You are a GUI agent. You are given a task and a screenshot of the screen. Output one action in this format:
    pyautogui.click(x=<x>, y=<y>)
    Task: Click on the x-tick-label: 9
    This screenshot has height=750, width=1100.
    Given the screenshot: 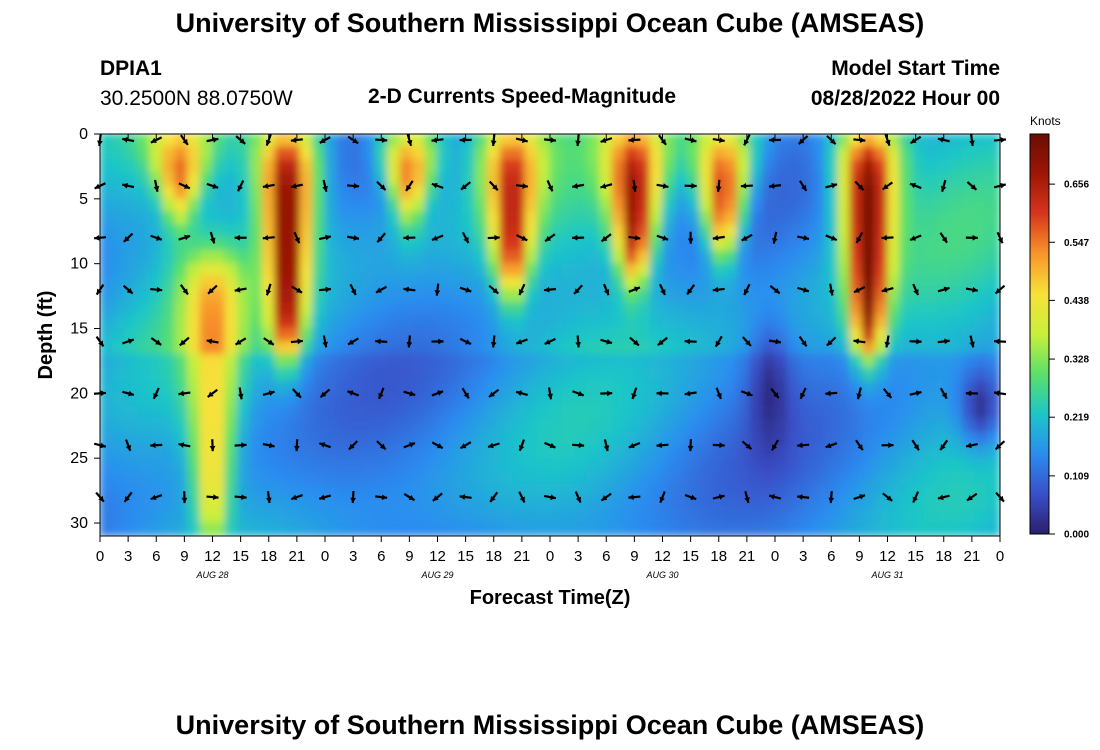 What is the action you would take?
    pyautogui.click(x=859, y=556)
    